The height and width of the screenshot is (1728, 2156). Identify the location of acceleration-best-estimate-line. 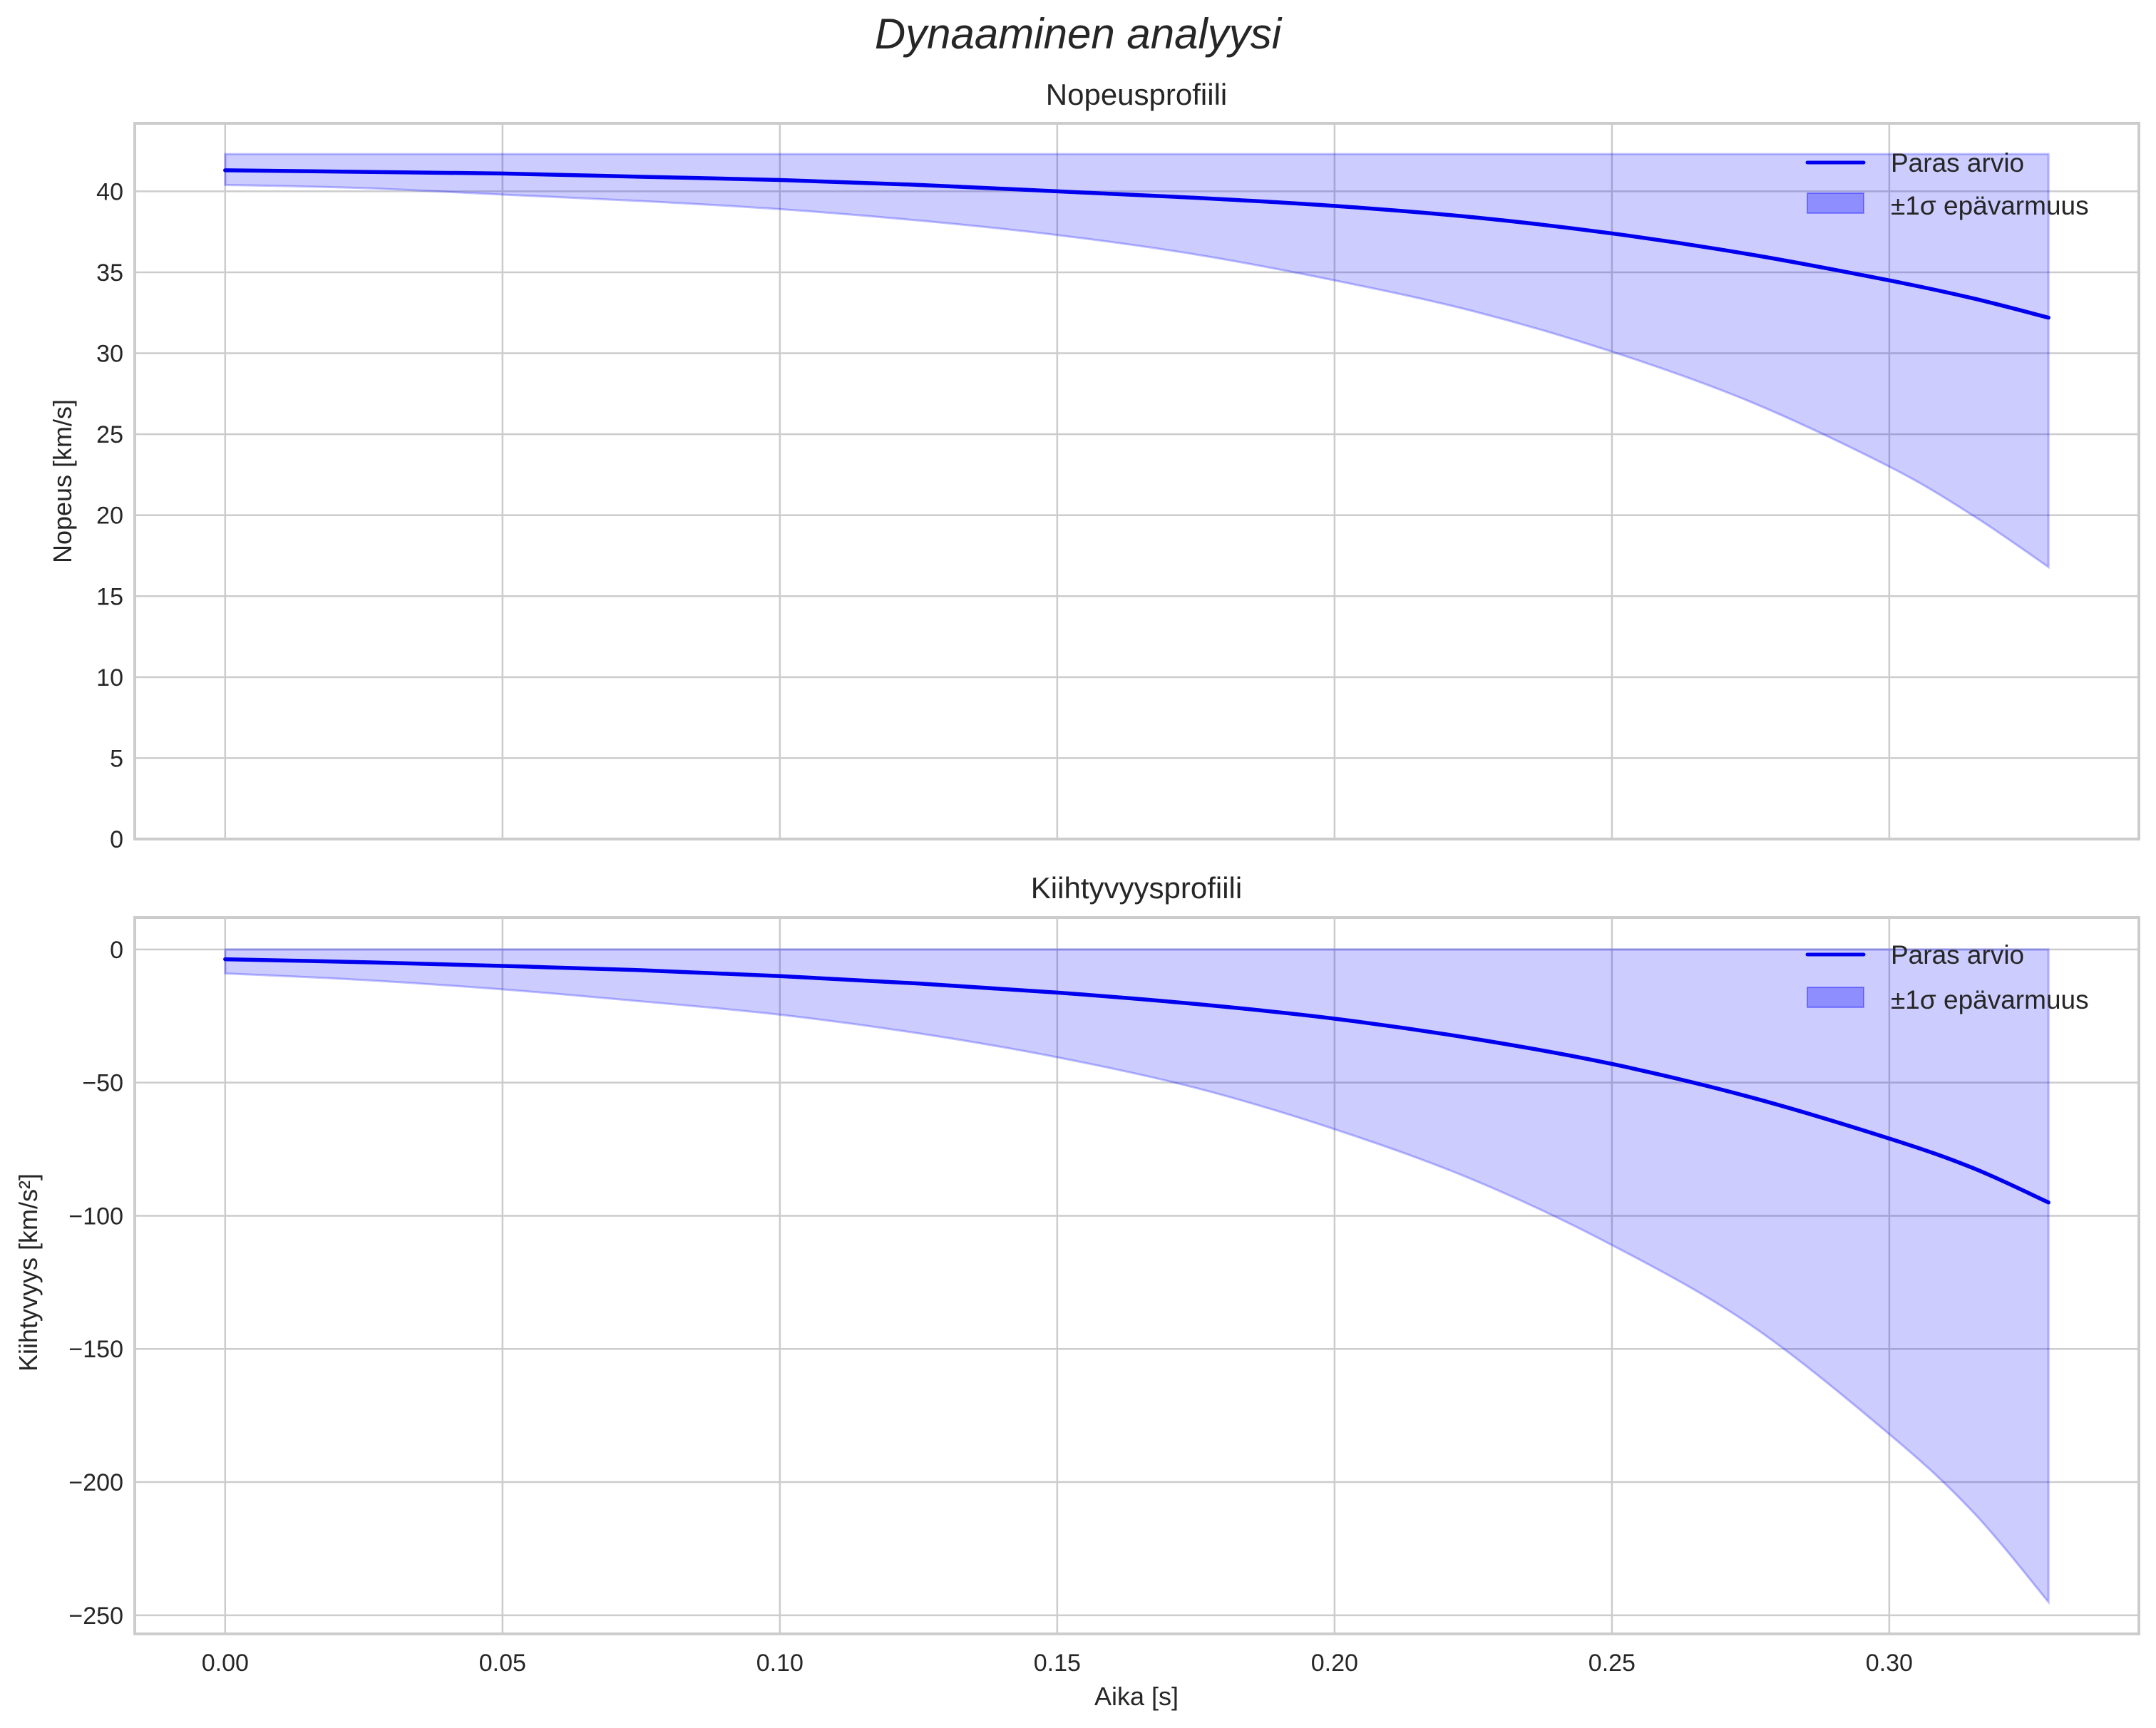
(1136, 1081).